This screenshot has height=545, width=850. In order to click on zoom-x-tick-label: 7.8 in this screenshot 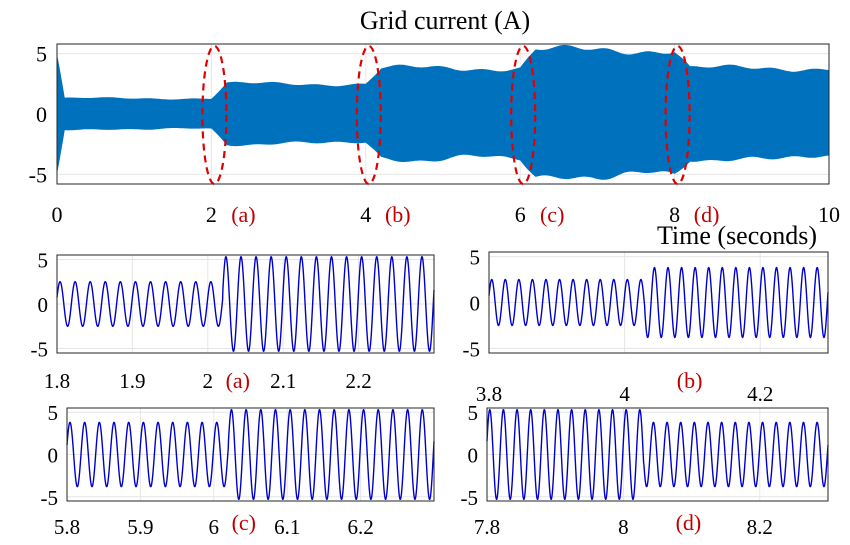, I will do `click(487, 527)`.